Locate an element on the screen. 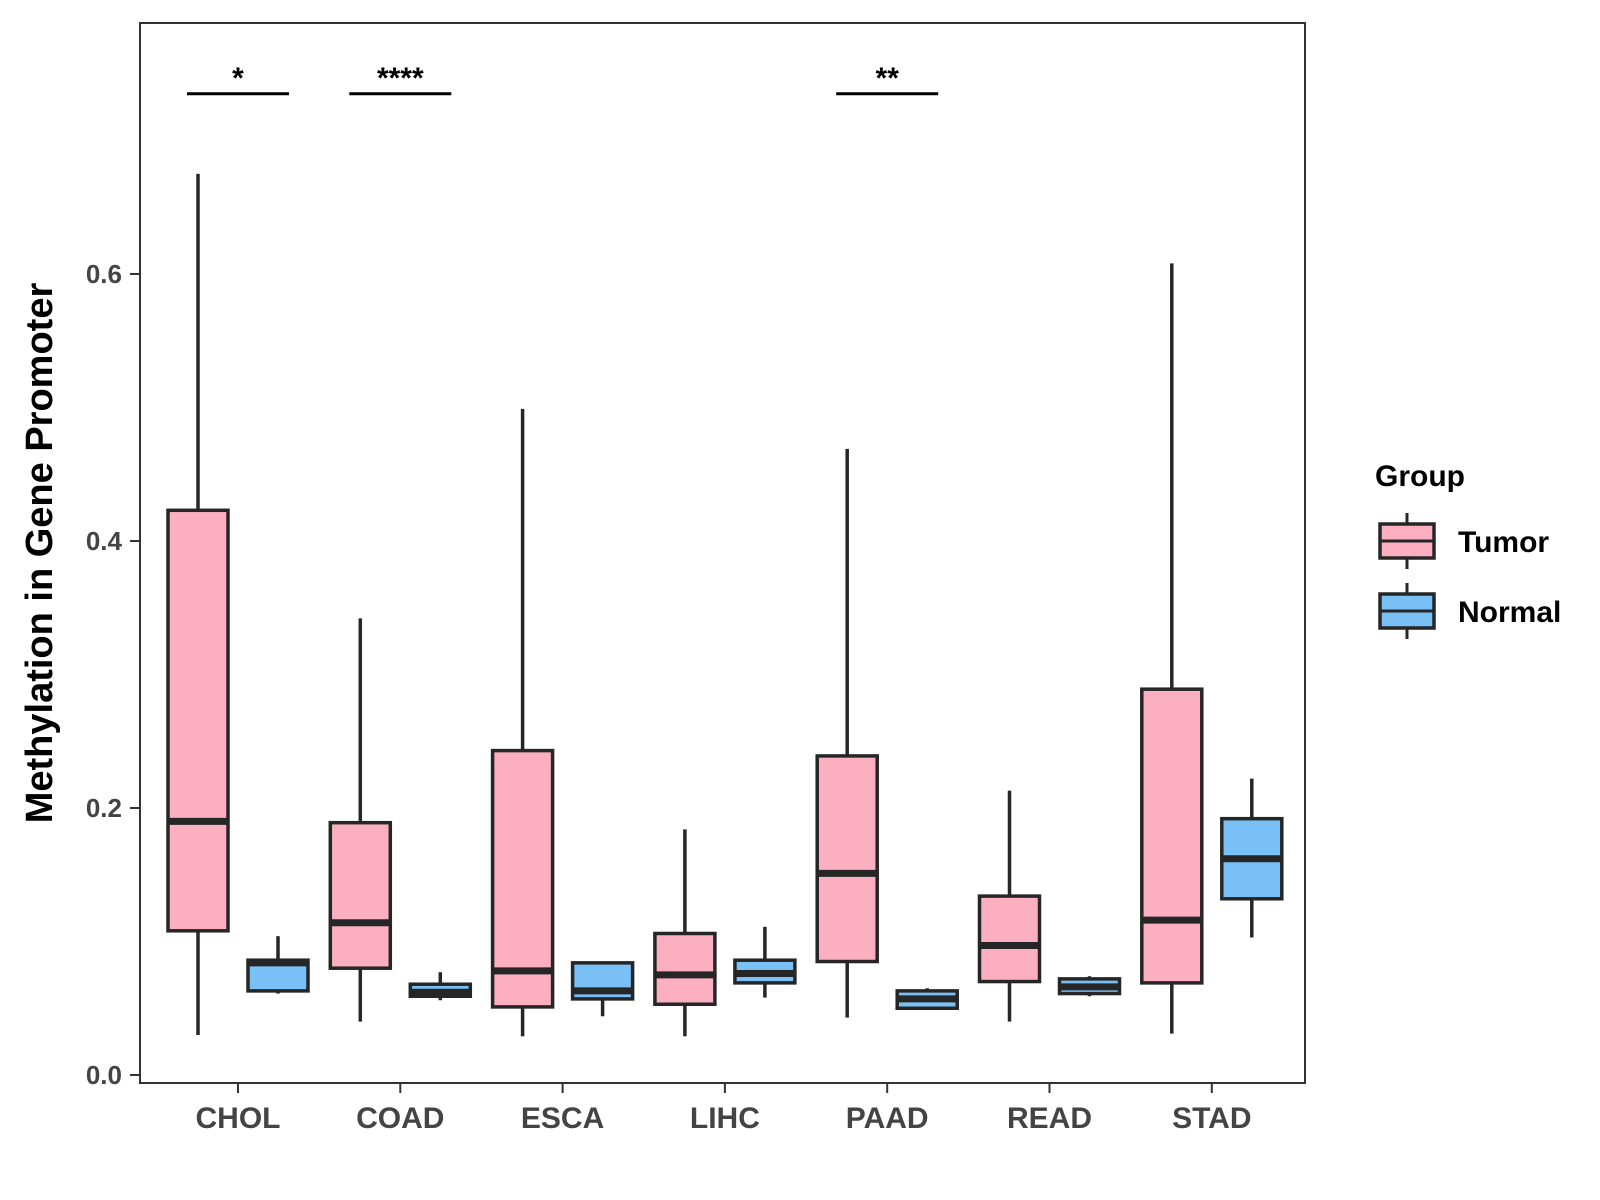  box-tumor-lihc is located at coordinates (685, 968).